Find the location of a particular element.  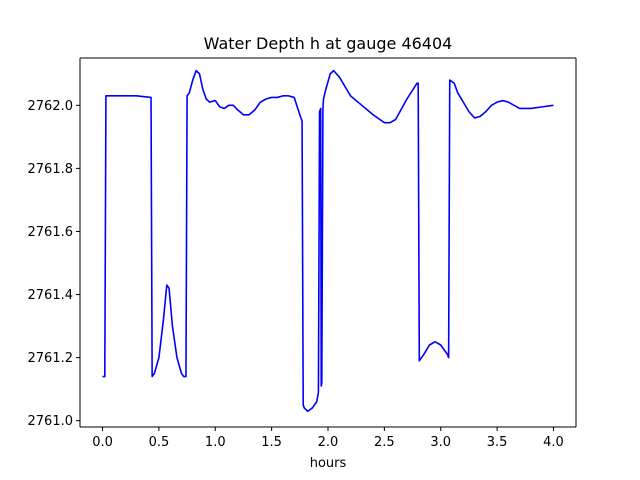

x-tick-label: 0.0 is located at coordinates (102, 442).